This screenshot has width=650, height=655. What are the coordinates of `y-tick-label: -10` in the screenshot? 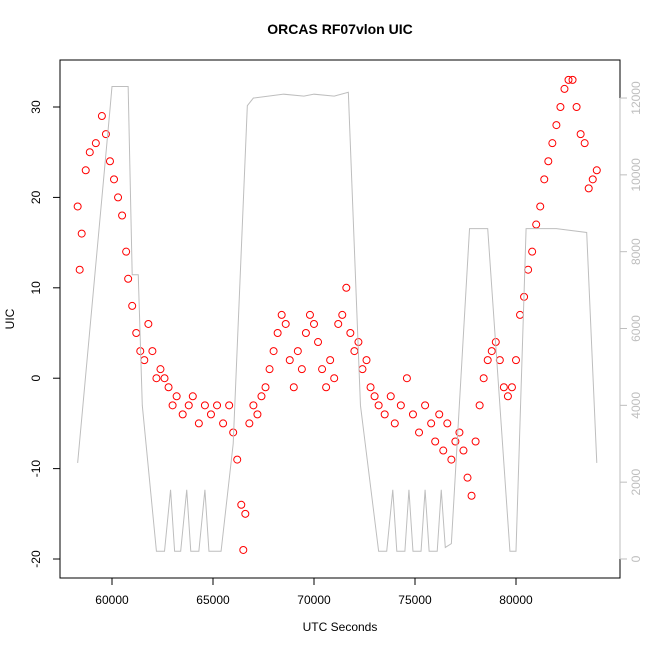 It's located at (36, 469).